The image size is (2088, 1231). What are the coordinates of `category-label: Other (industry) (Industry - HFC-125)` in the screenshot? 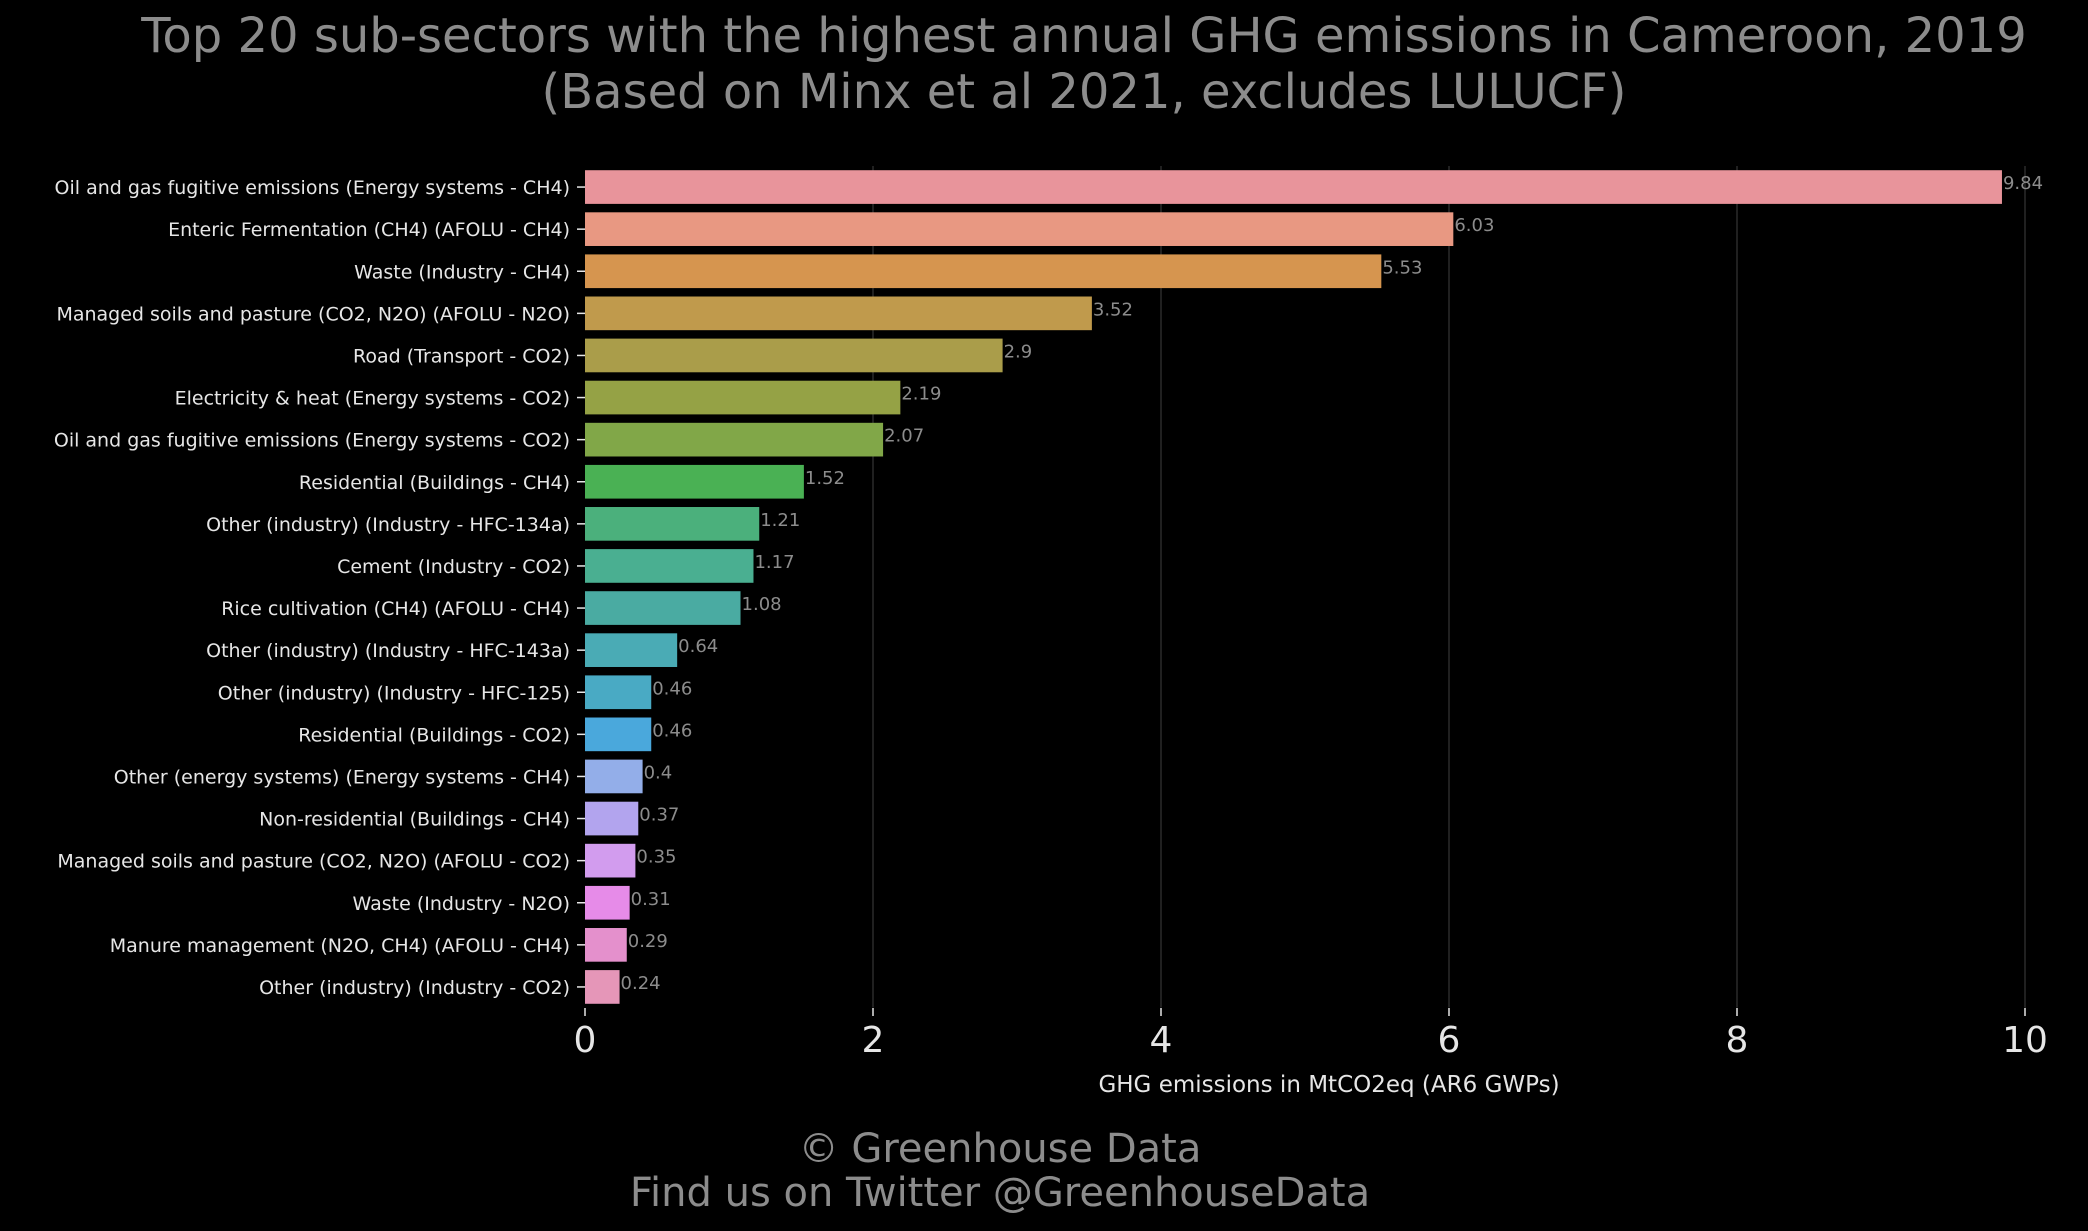 It's located at (394, 693).